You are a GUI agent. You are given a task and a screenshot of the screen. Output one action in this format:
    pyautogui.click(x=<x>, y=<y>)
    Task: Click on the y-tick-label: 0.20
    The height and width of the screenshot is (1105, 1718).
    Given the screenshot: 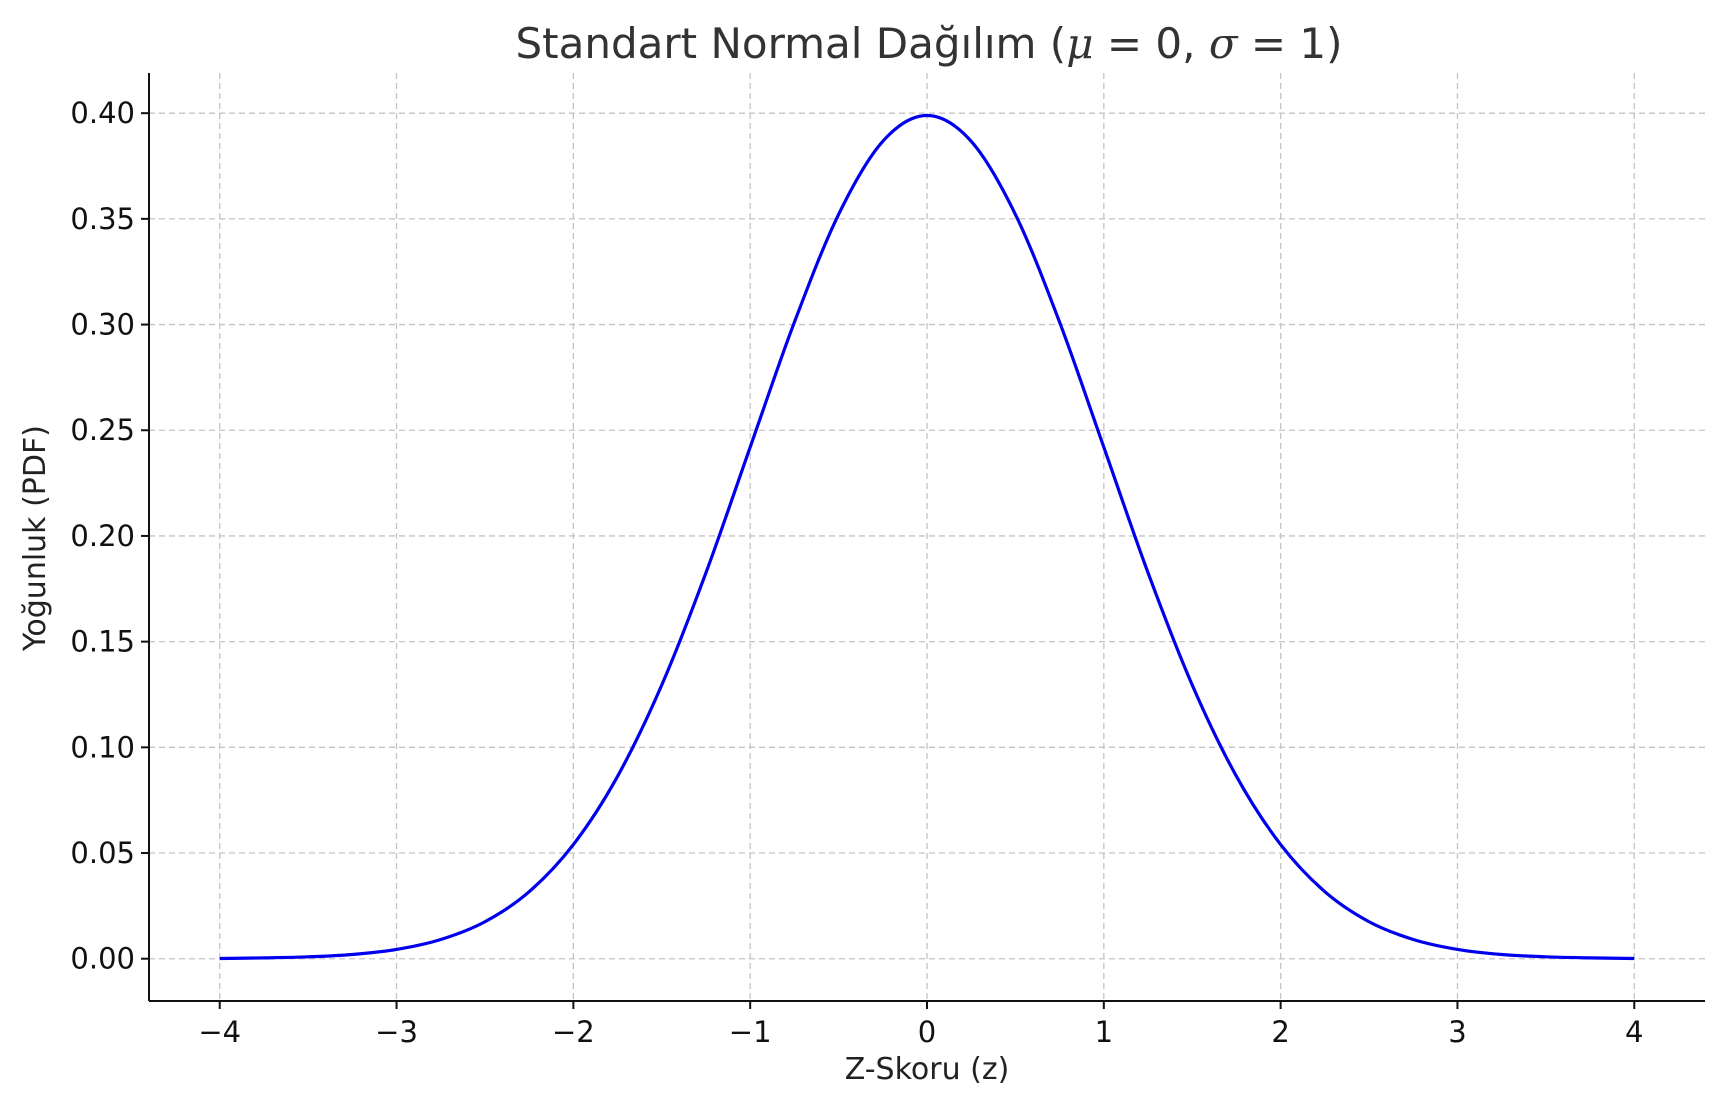 What is the action you would take?
    pyautogui.click(x=102, y=536)
    